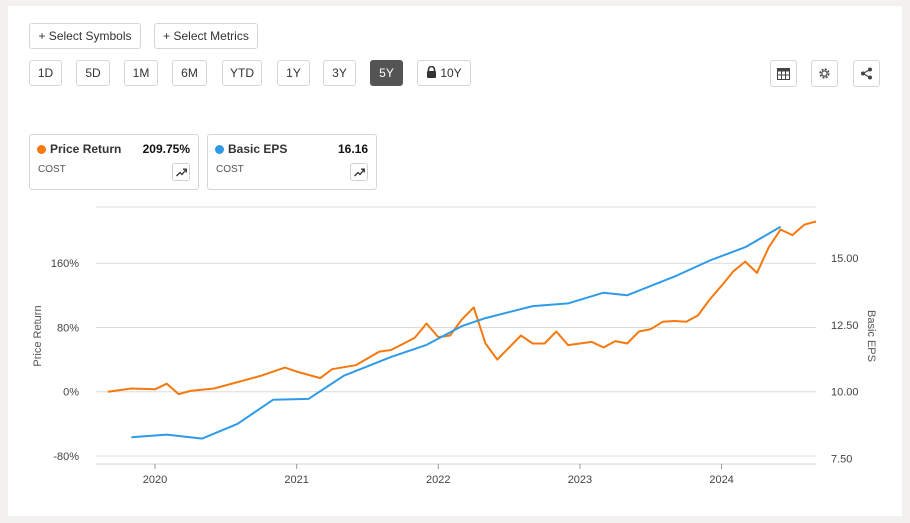 The image size is (910, 523). What do you see at coordinates (845, 359) in the screenshot?
I see `right-y-axis: 7.50 10.00 12.50 15.00` at bounding box center [845, 359].